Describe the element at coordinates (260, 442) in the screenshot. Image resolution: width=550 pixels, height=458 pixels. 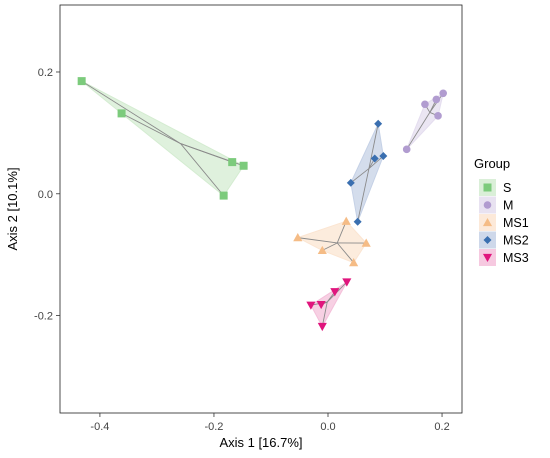
I see `x-axis-title: Axis 1 [16.7%]` at that location.